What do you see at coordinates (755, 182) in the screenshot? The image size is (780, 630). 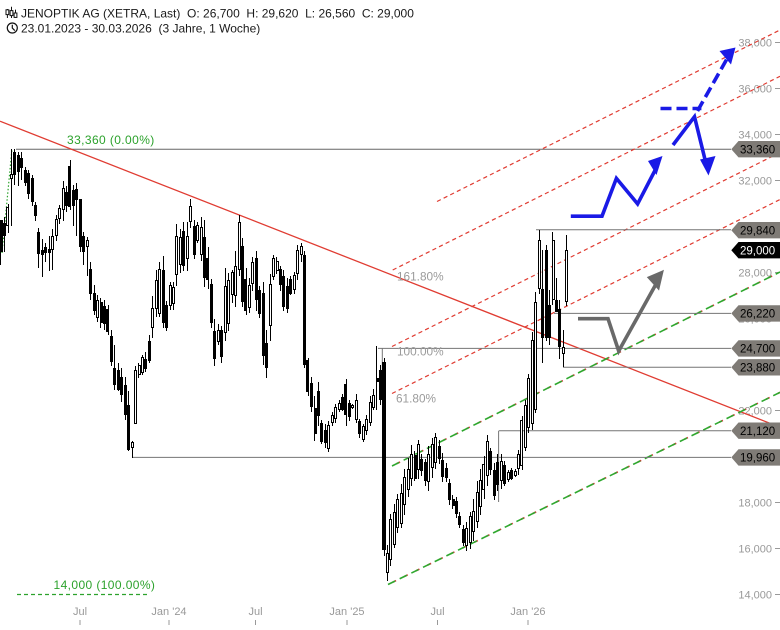 I see `svg-text: 32,000` at bounding box center [755, 182].